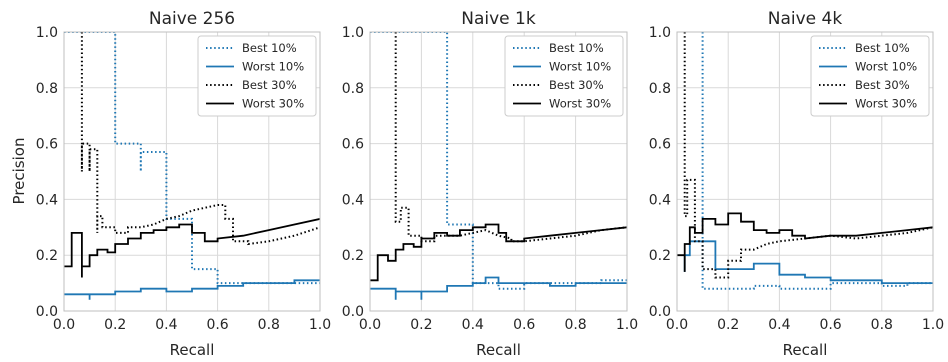 The height and width of the screenshot is (362, 948). Describe the element at coordinates (19, 171) in the screenshot. I see `y-axis-label: Precision` at that location.